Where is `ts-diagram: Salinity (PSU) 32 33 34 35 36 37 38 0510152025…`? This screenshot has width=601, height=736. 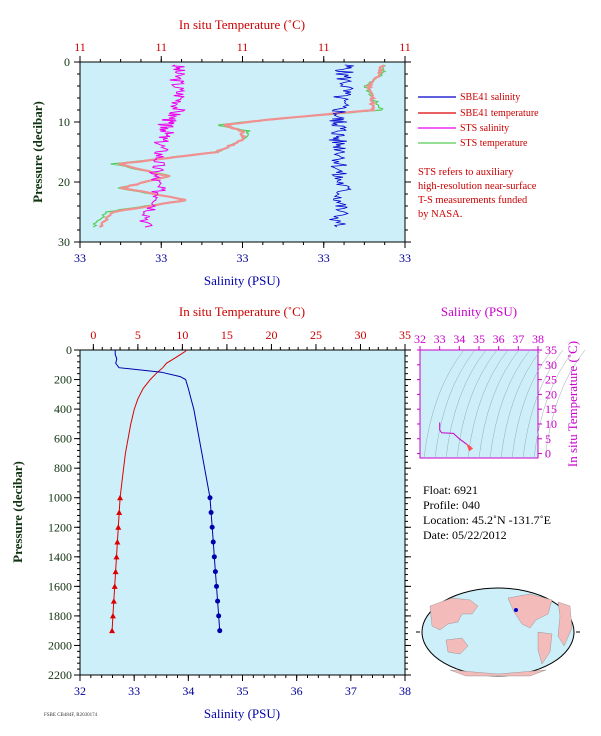 ts-diagram: Salinity (PSU) 32 33 34 35 36 37 38 0510152025… is located at coordinates (500, 385).